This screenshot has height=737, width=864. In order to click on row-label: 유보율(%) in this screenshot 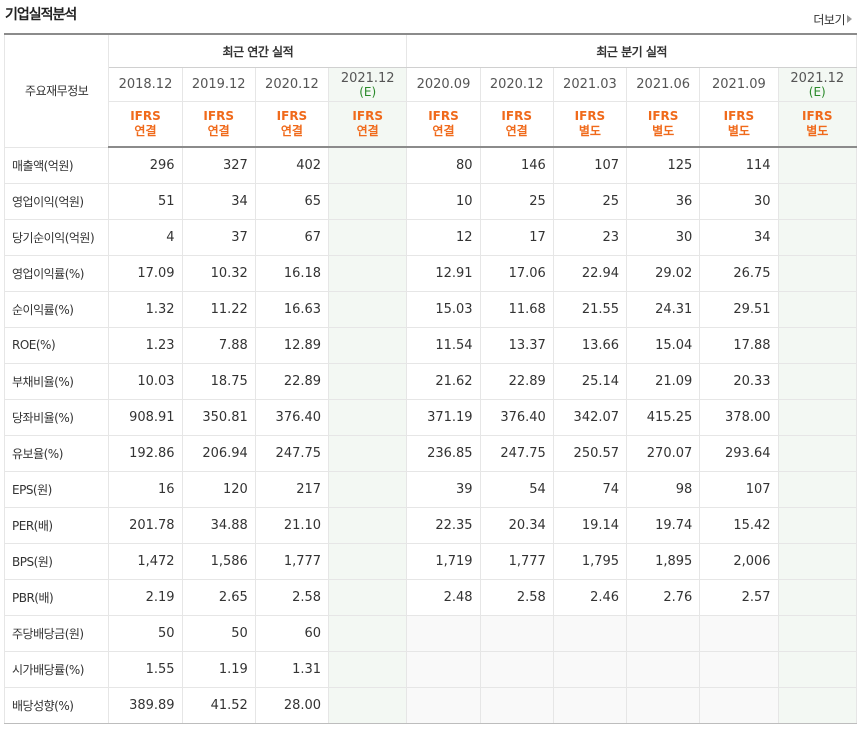, I will do `click(56, 453)`.